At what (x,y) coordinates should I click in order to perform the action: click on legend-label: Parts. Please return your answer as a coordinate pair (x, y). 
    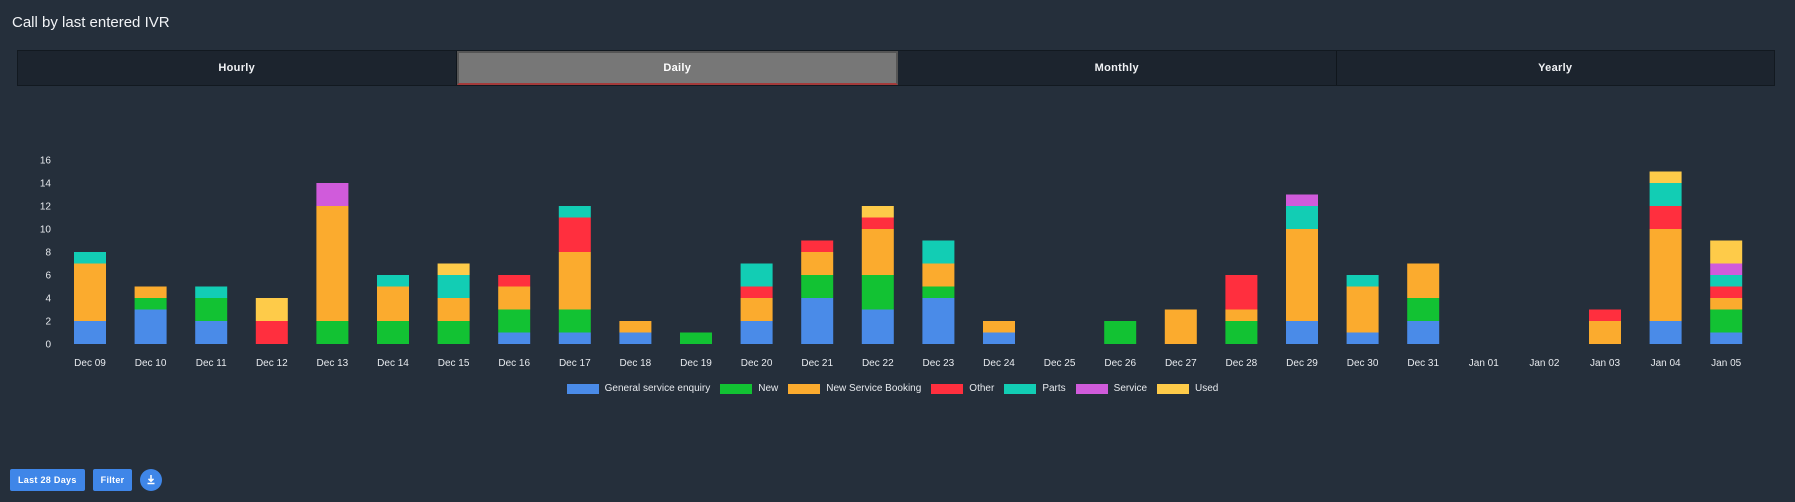
    Looking at the image, I should click on (1054, 388).